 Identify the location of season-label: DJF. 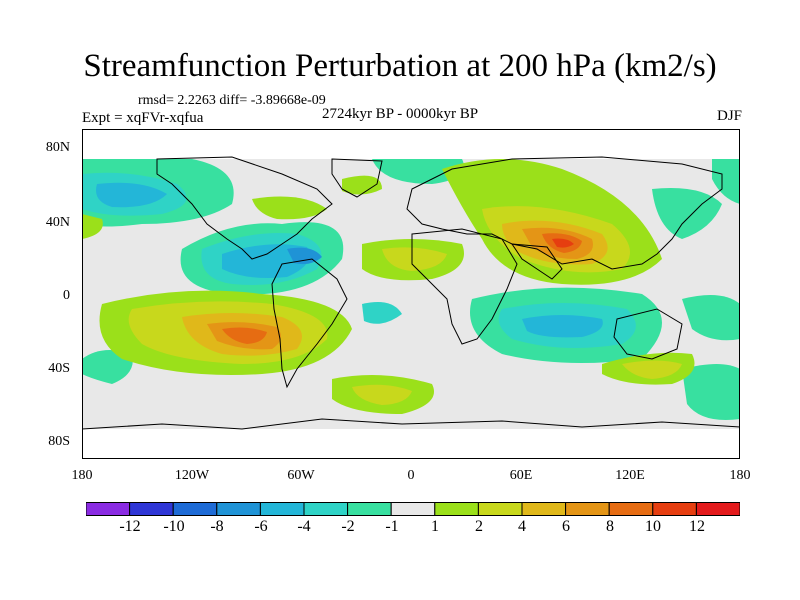
(729, 116).